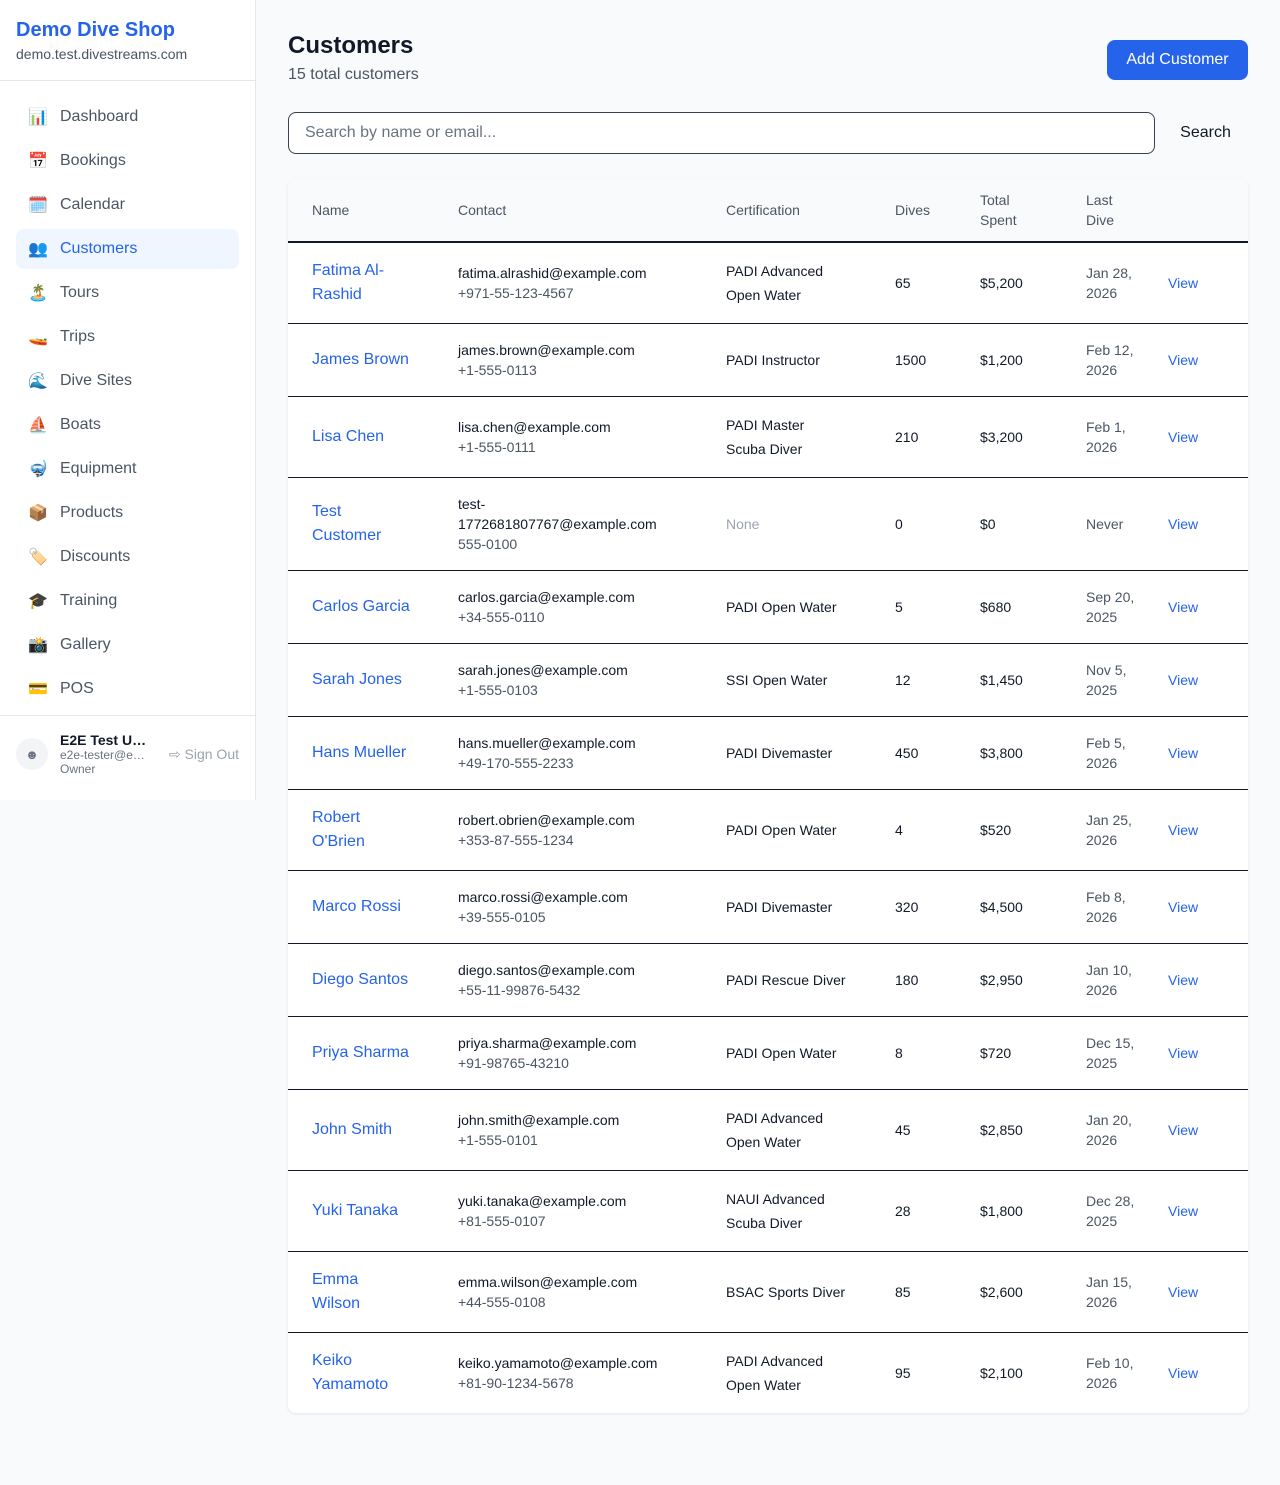  What do you see at coordinates (127, 601) in the screenshot?
I see `sidebar-item-training: 🎓 Training` at bounding box center [127, 601].